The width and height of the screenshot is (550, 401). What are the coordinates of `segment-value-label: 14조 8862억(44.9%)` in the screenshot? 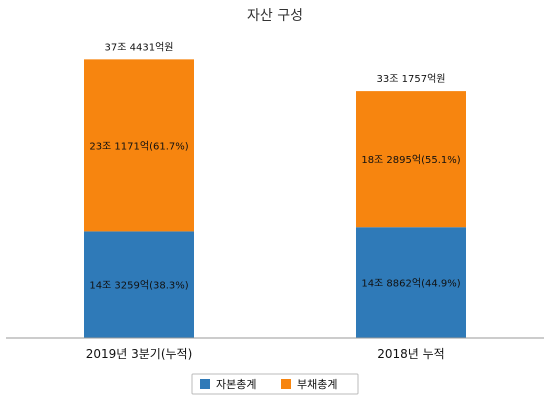 It's located at (410, 284).